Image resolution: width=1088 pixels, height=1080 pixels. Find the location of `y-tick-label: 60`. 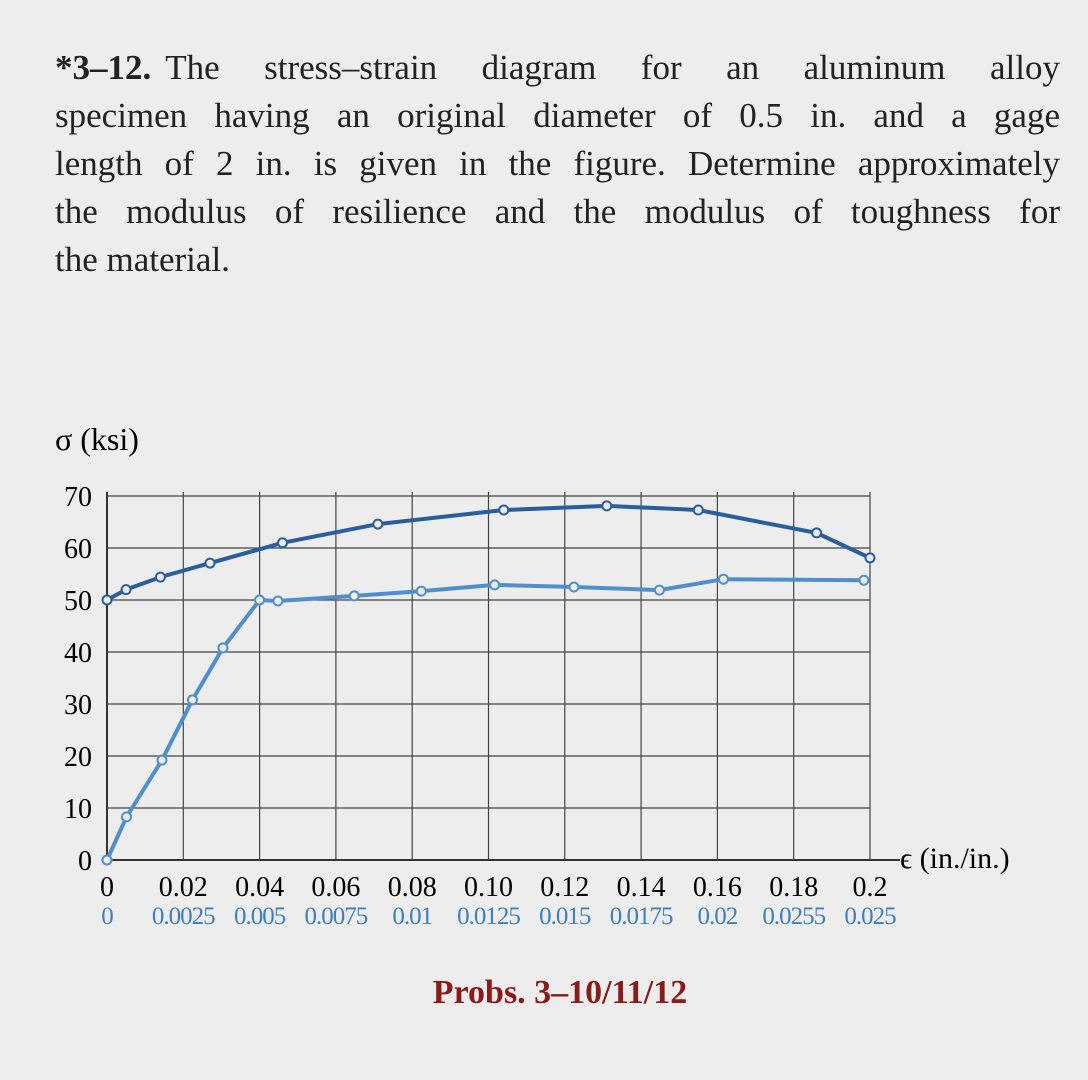

y-tick-label: 60 is located at coordinates (78, 549).